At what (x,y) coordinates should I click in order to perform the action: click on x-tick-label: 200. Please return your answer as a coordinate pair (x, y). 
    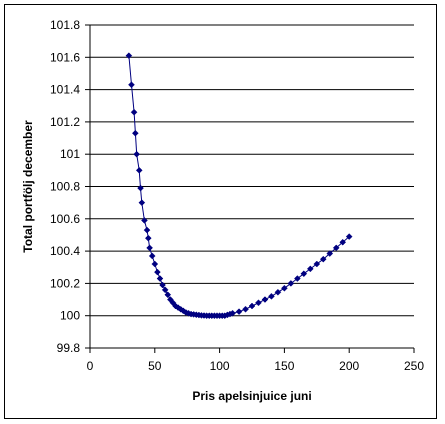
    Looking at the image, I should click on (349, 366).